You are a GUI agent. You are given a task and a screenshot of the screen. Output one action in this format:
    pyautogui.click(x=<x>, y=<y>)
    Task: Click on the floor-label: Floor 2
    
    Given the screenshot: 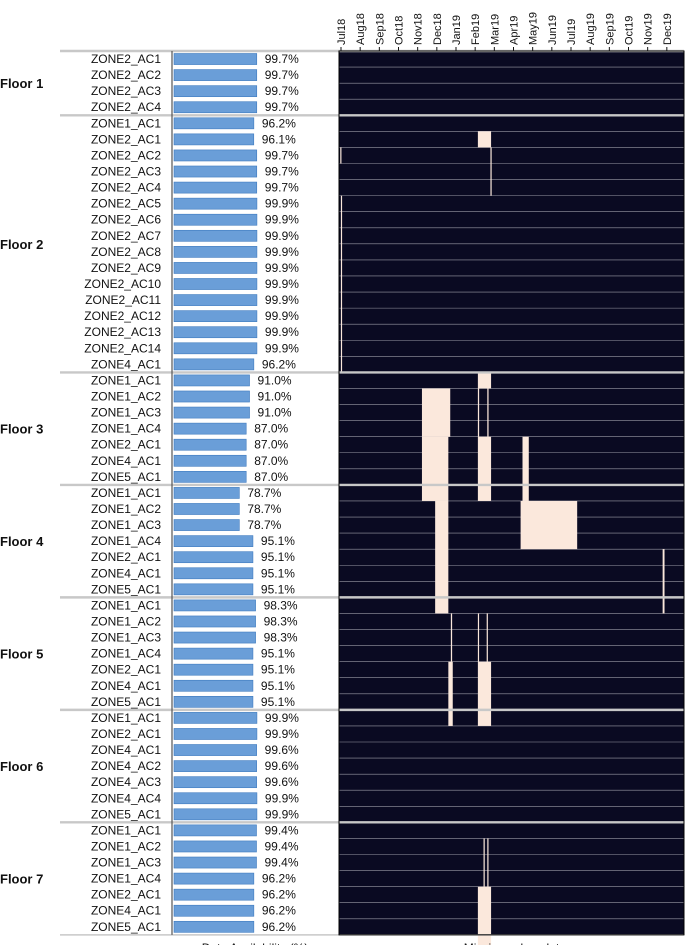 What is the action you would take?
    pyautogui.click(x=21, y=244)
    